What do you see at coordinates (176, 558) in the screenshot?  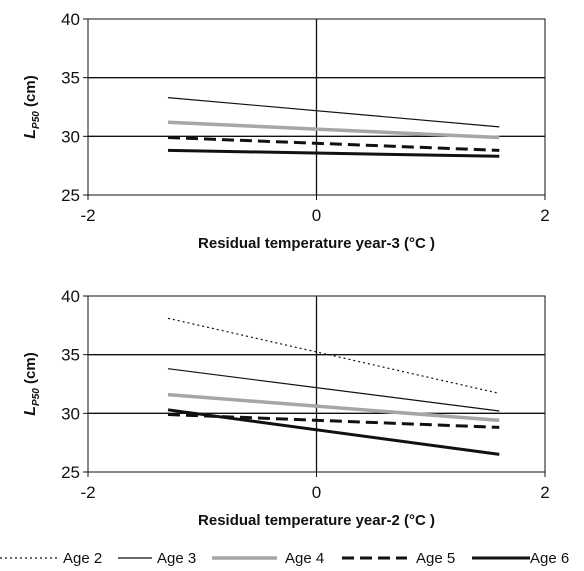 I see `legend-label-age-3: Age 3` at bounding box center [176, 558].